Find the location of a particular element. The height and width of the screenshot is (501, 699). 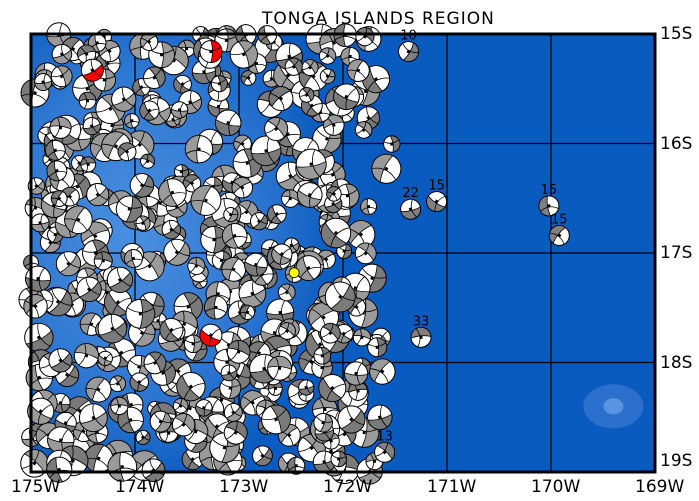

depth-label: 33 is located at coordinates (421, 321).